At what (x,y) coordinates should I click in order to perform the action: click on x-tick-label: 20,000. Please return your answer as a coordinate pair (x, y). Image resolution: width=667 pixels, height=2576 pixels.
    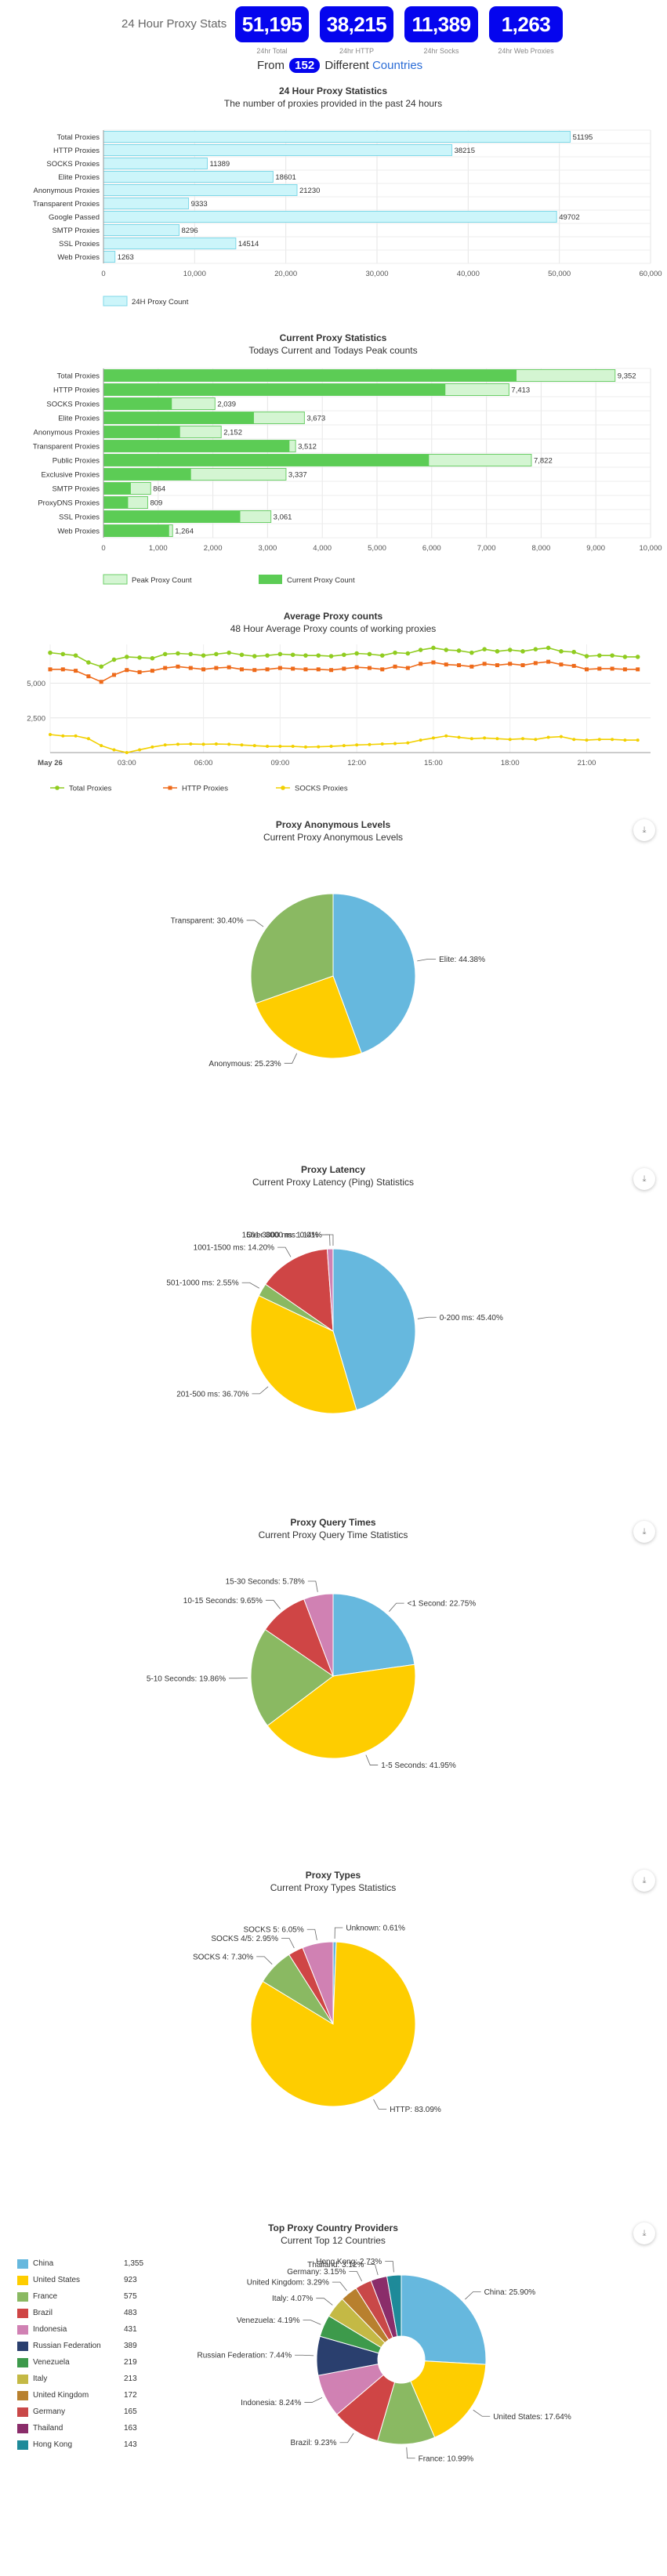
    Looking at the image, I should click on (286, 274).